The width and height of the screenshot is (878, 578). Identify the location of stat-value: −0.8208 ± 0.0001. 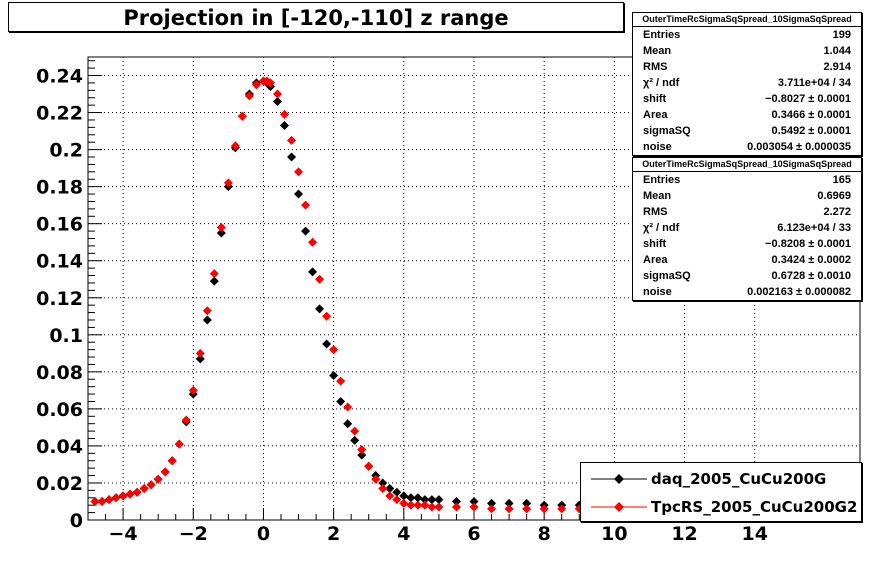
(808, 244).